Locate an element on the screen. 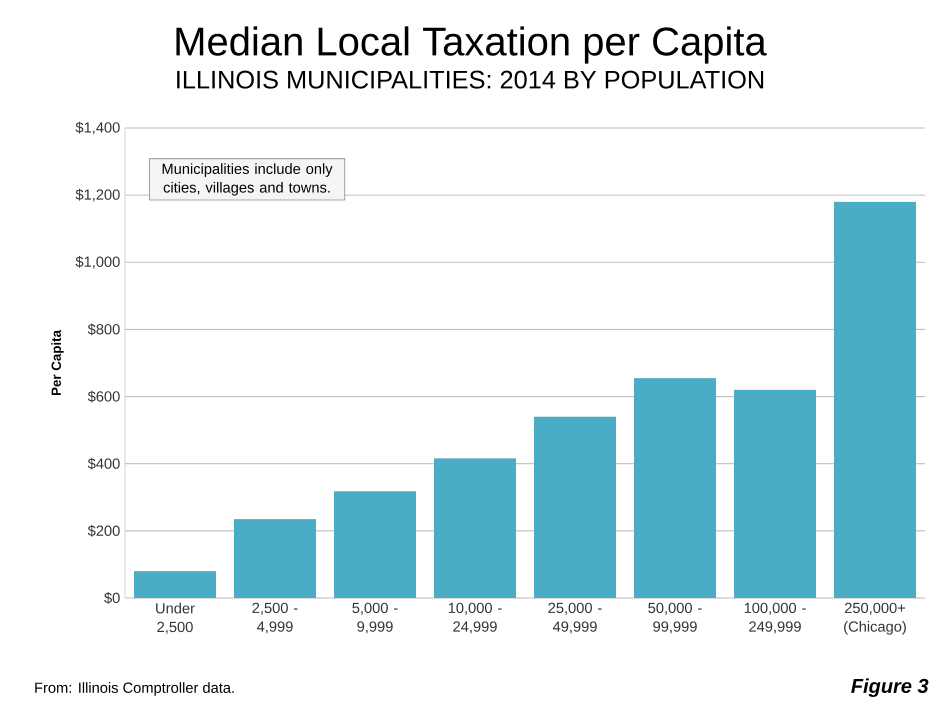  y-tick-label: $400 is located at coordinates (104, 464).